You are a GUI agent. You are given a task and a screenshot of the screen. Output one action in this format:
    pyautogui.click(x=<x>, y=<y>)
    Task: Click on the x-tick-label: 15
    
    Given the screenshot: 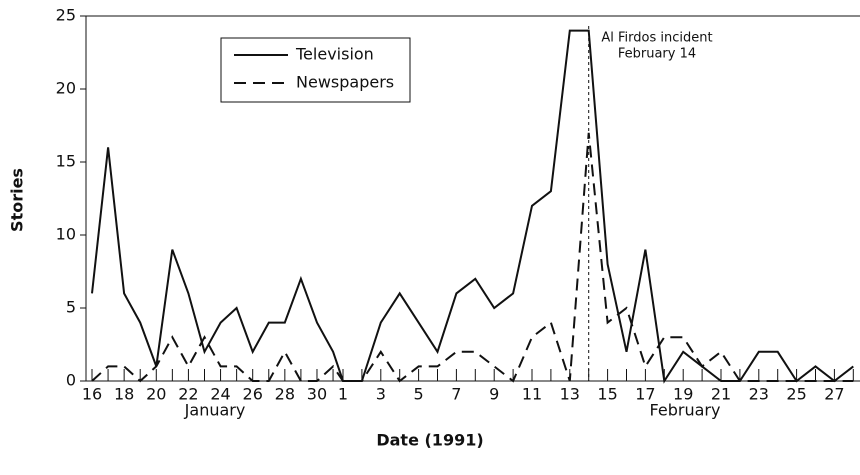 What is the action you would take?
    pyautogui.click(x=607, y=394)
    